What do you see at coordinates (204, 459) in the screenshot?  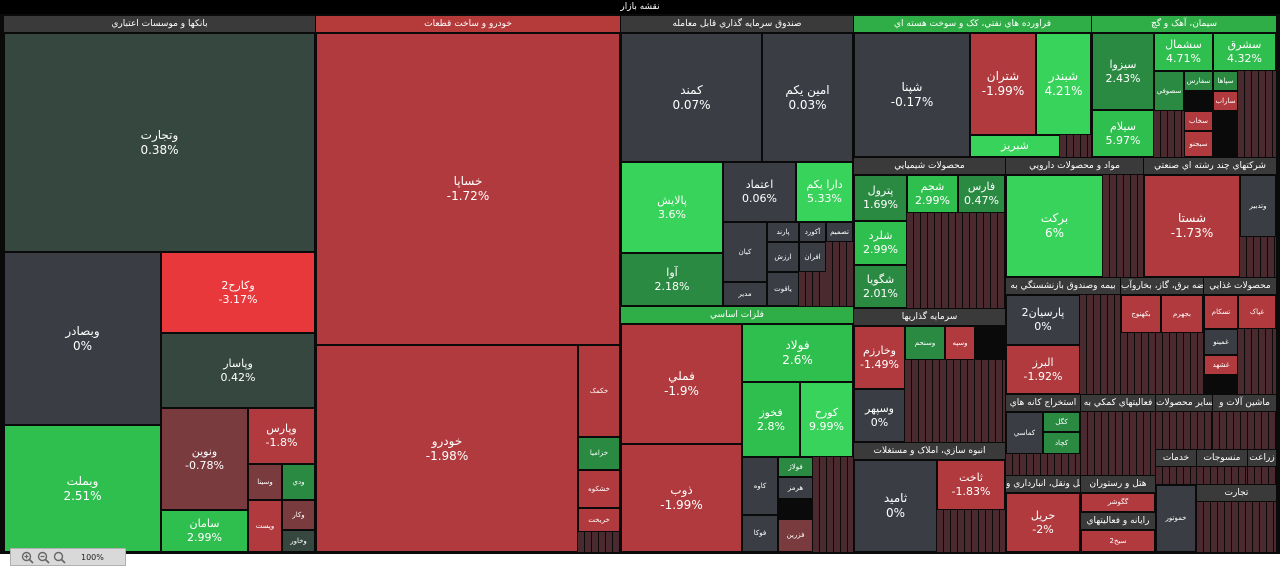 I see `tile-vnovin: ونوين -0.78%` at bounding box center [204, 459].